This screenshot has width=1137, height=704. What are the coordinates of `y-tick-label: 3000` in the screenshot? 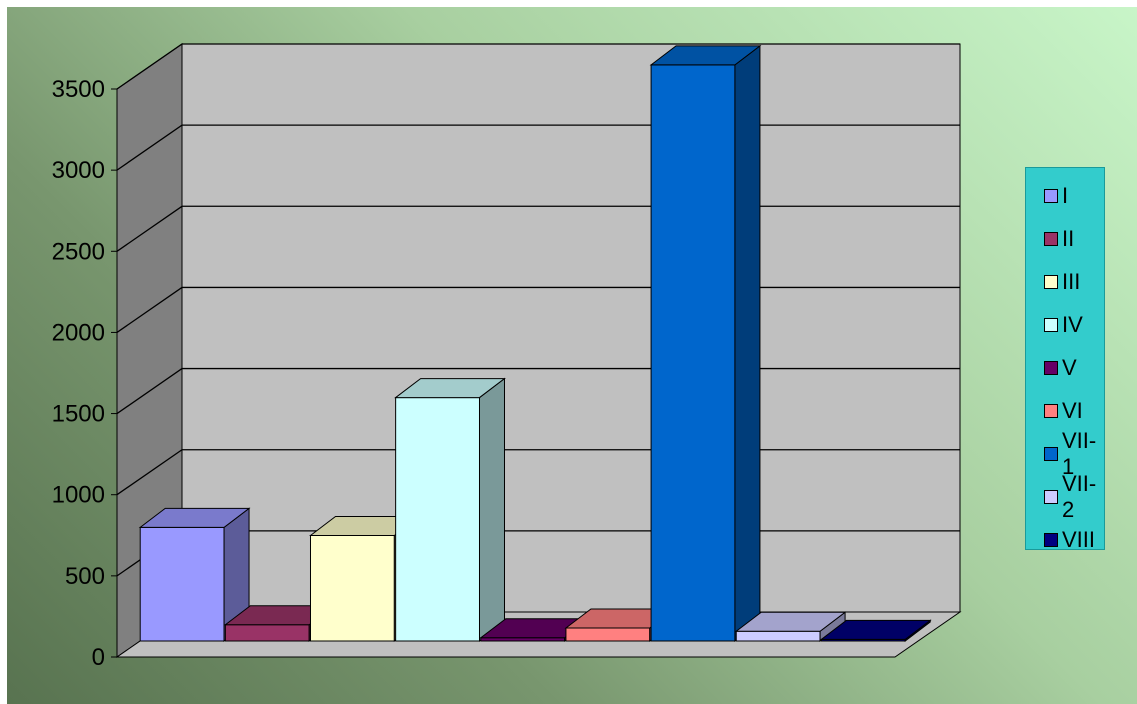 It's located at (78, 170).